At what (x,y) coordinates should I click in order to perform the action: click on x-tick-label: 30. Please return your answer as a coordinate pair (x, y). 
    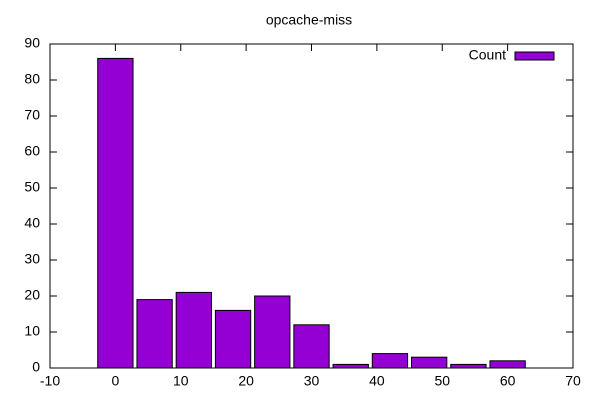
    Looking at the image, I should click on (312, 381).